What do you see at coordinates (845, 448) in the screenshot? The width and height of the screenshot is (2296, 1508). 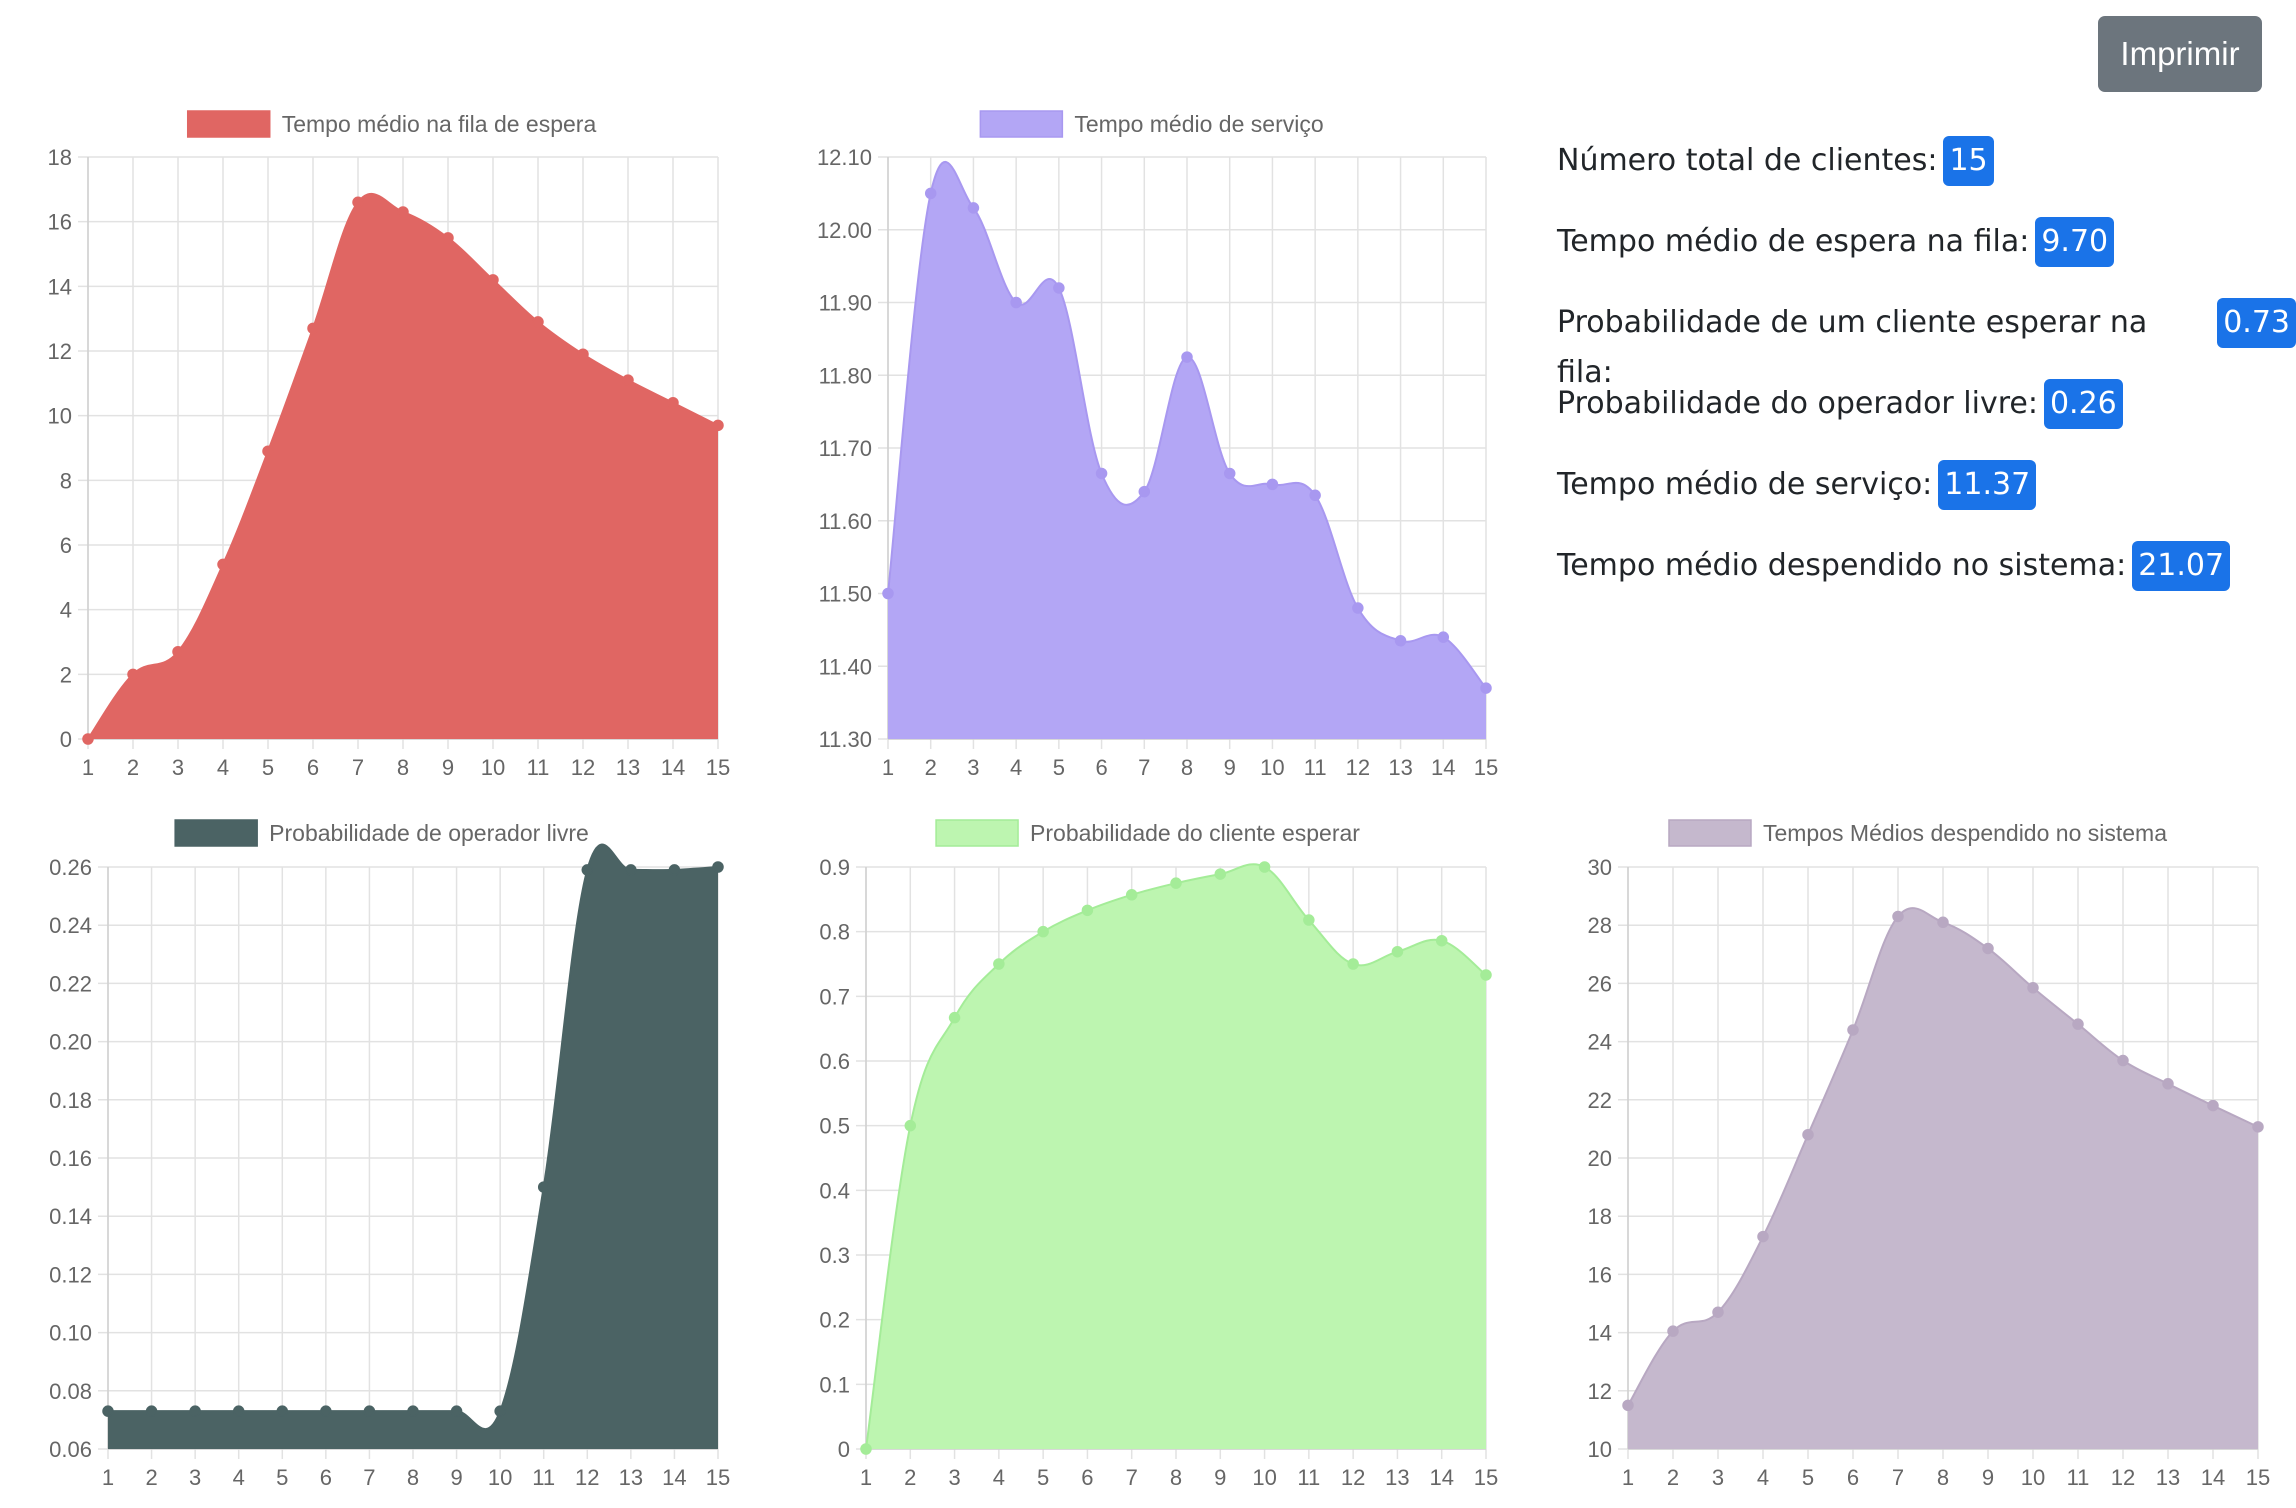 I see `y-tick-label: 11.70` at bounding box center [845, 448].